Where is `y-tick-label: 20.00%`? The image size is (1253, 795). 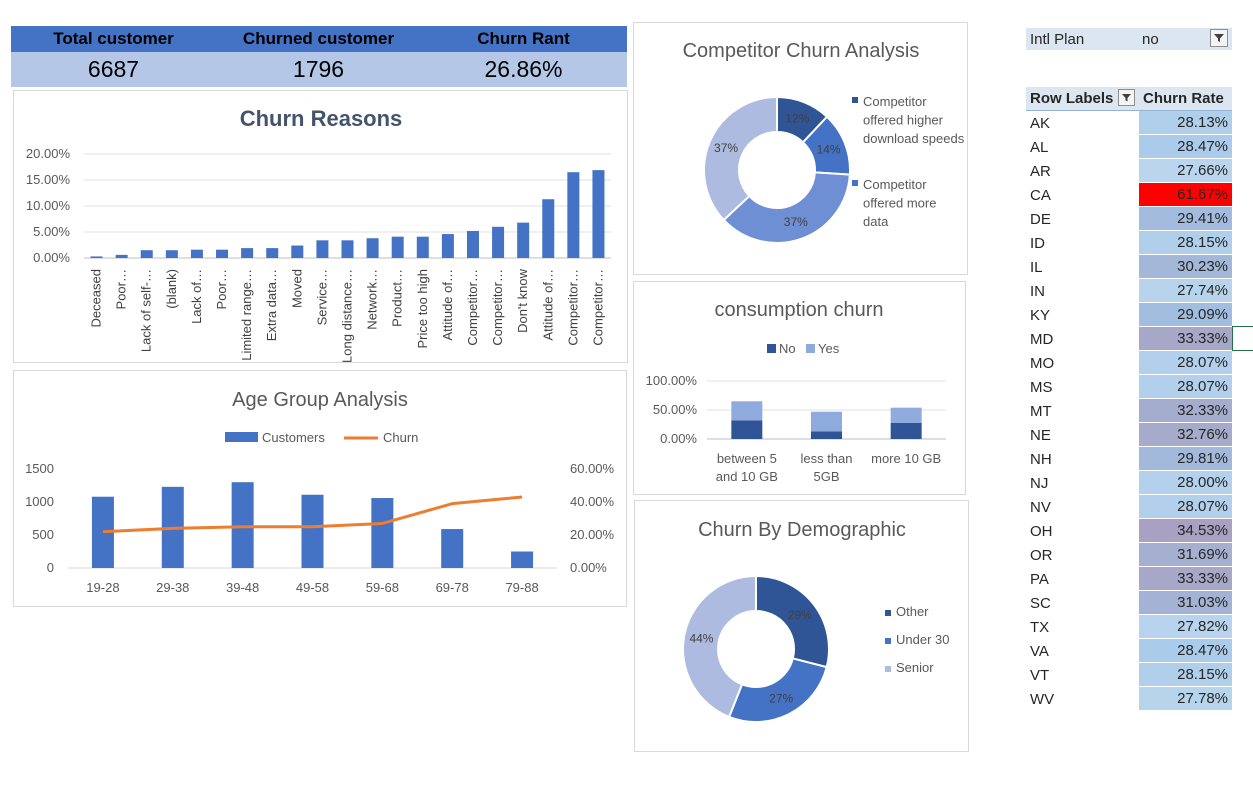
y-tick-label: 20.00% is located at coordinates (48, 153).